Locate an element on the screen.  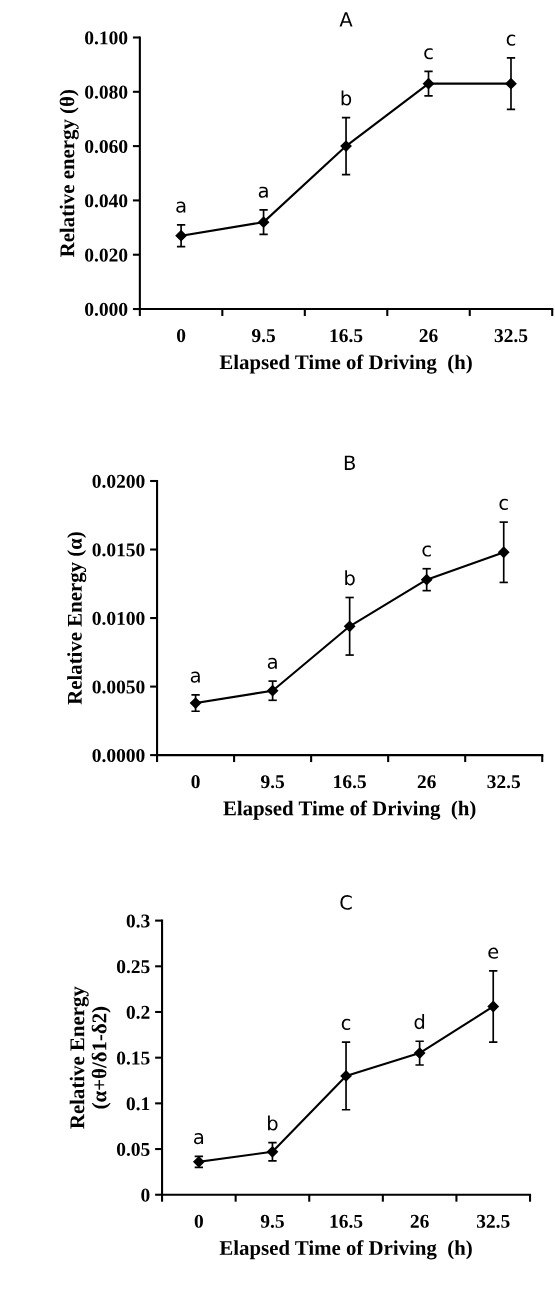
y-tick-label: 0 is located at coordinates (145, 1195).